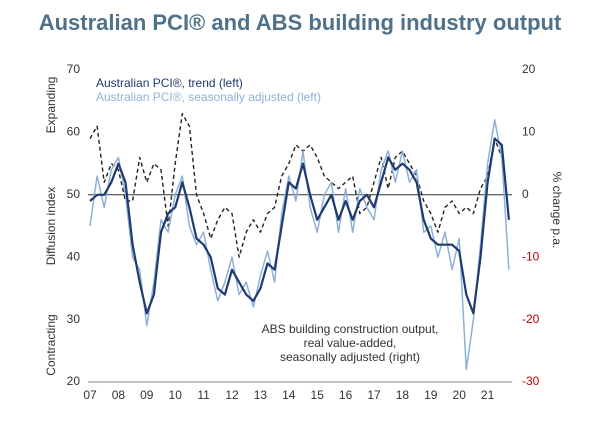 The width and height of the screenshot is (600, 421). Describe the element at coordinates (74, 319) in the screenshot. I see `y-tick-label: 30` at that location.